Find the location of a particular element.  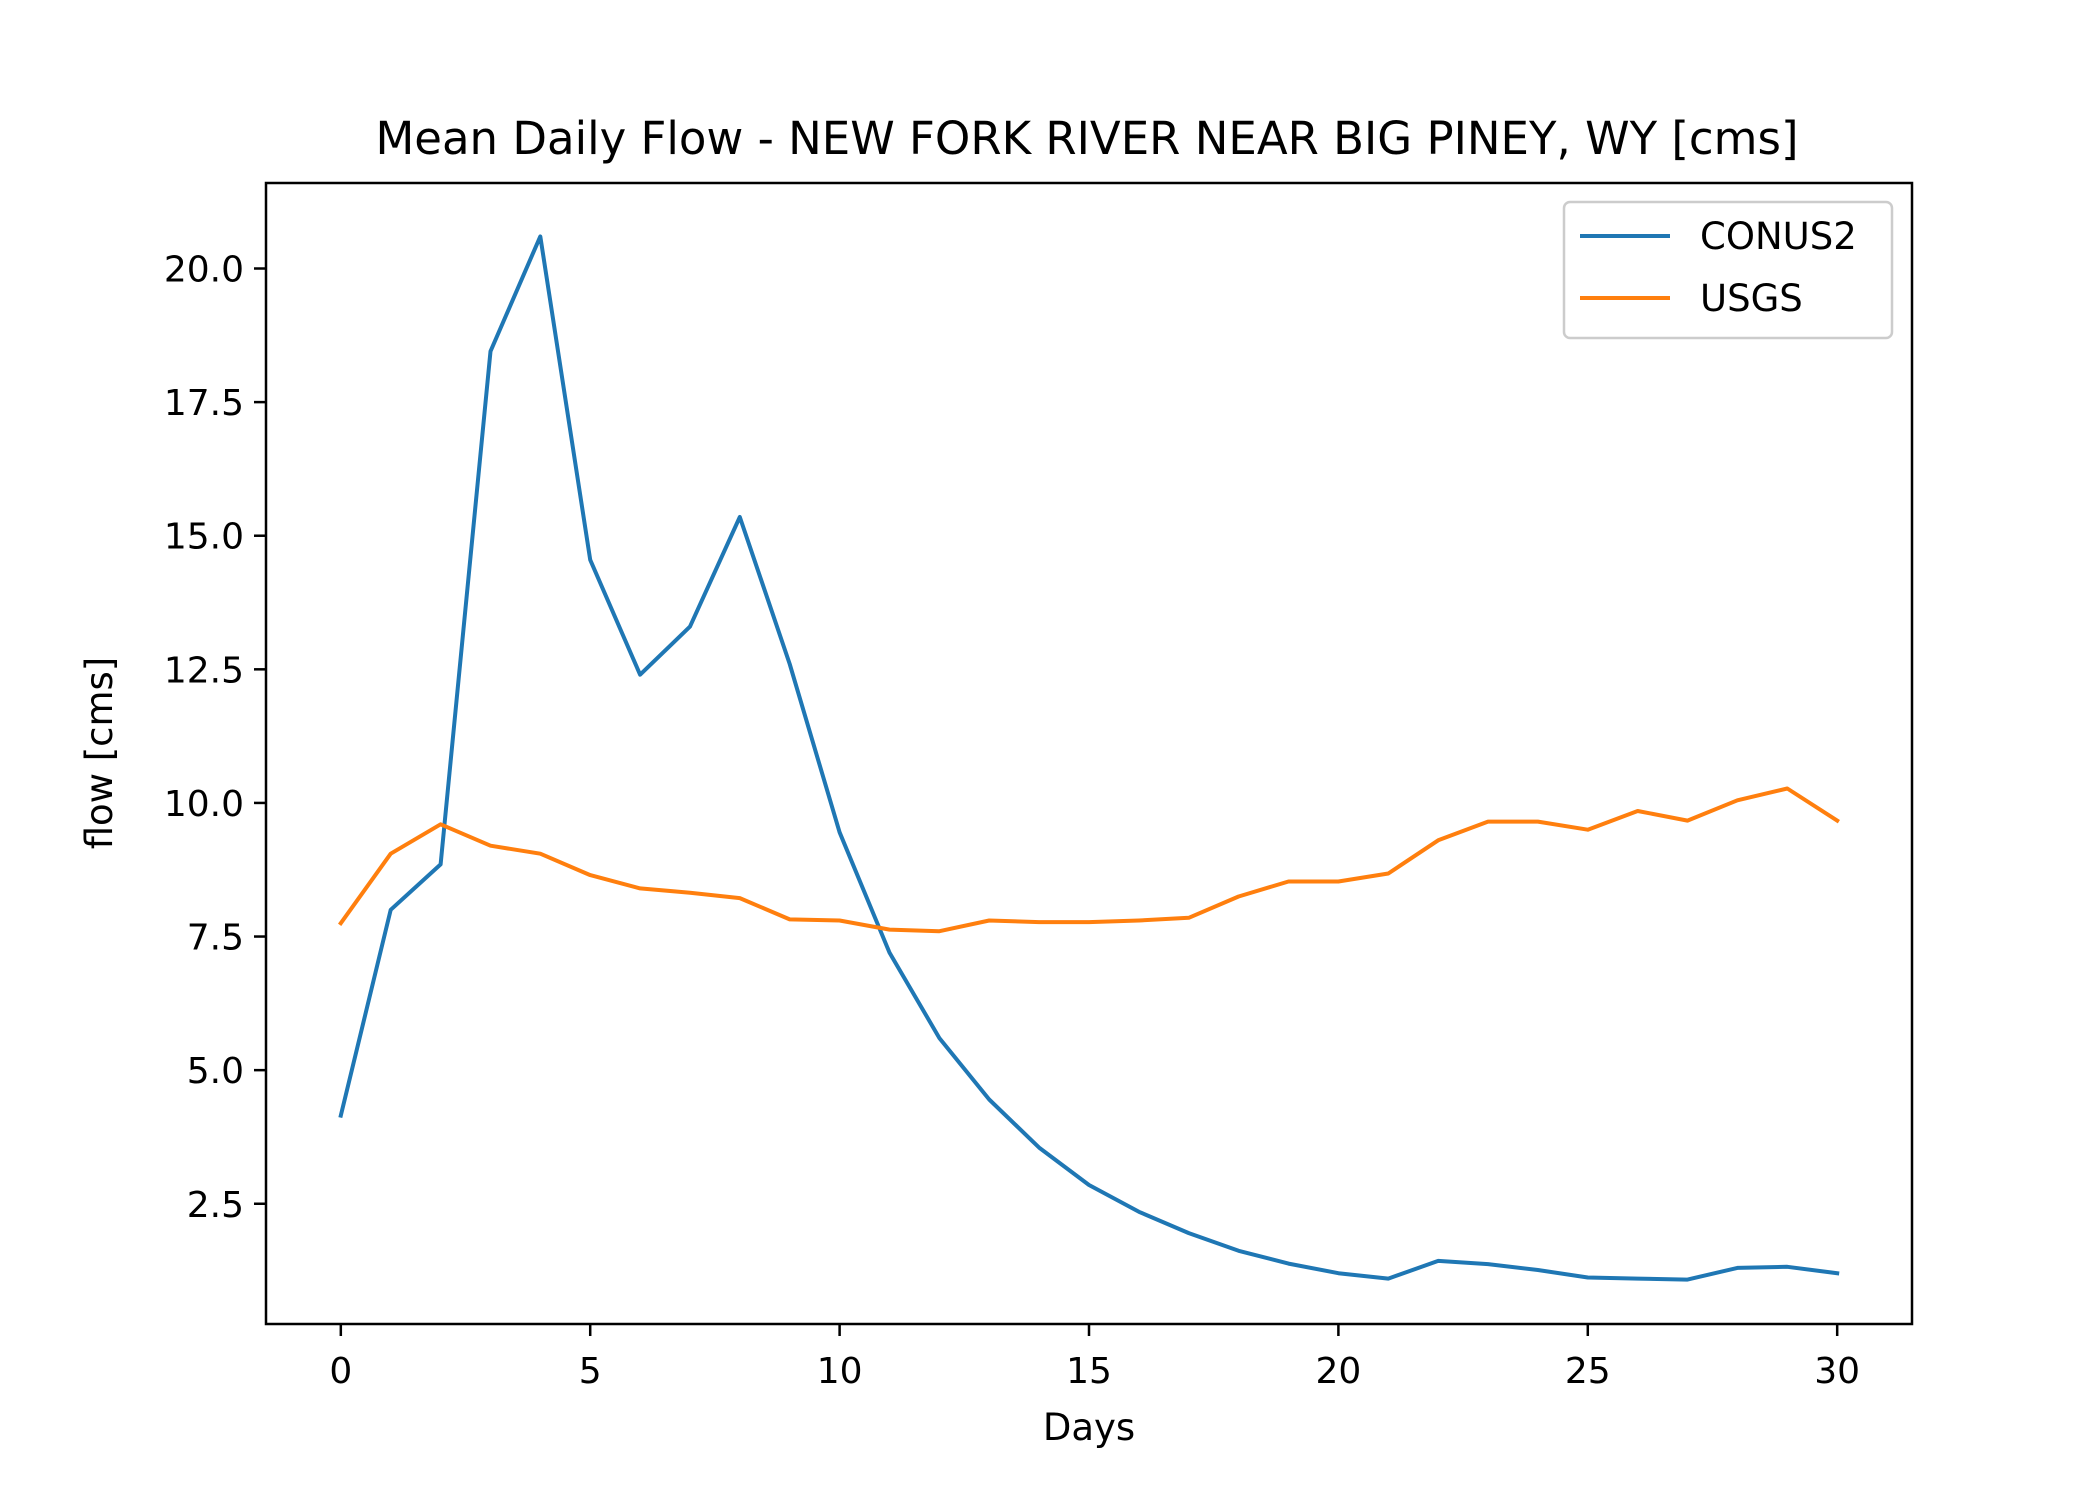

y-tick-label: 7.5 is located at coordinates (215, 938).